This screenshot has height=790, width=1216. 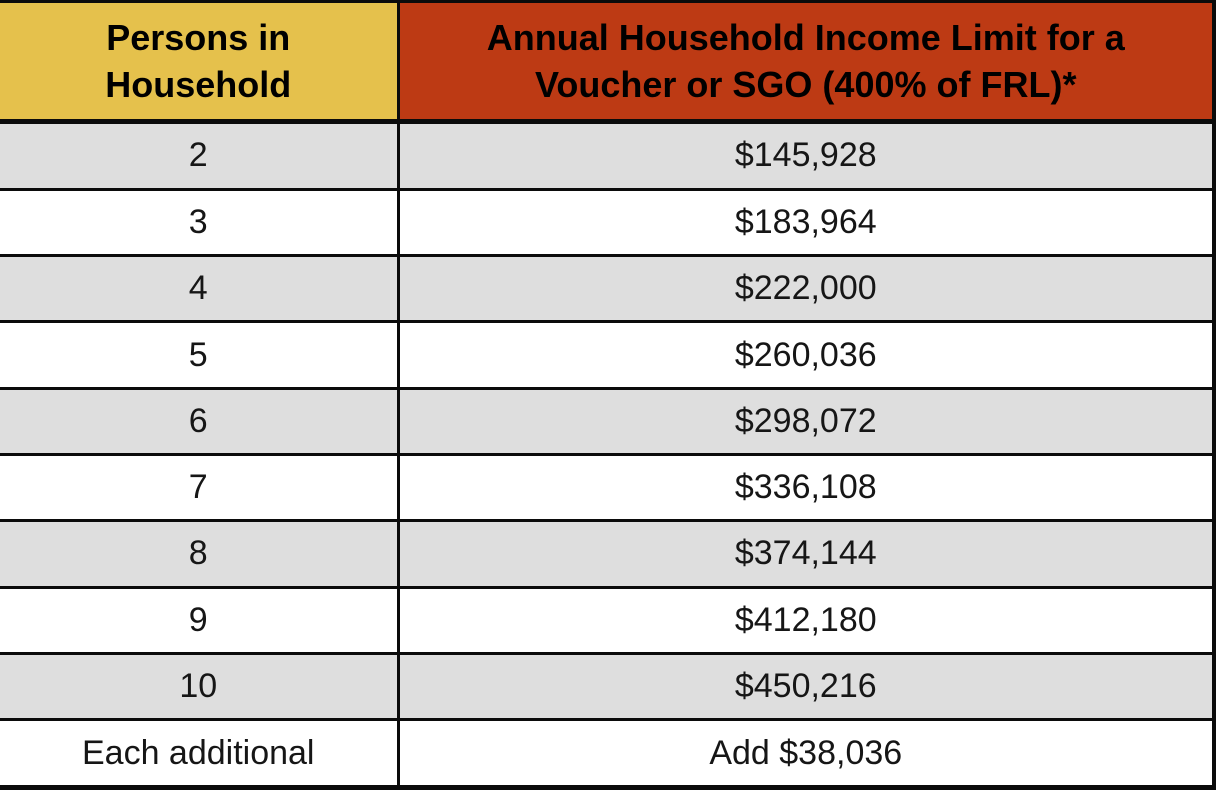 I want to click on header-persons-label: Persons in Household, so click(x=198, y=61).